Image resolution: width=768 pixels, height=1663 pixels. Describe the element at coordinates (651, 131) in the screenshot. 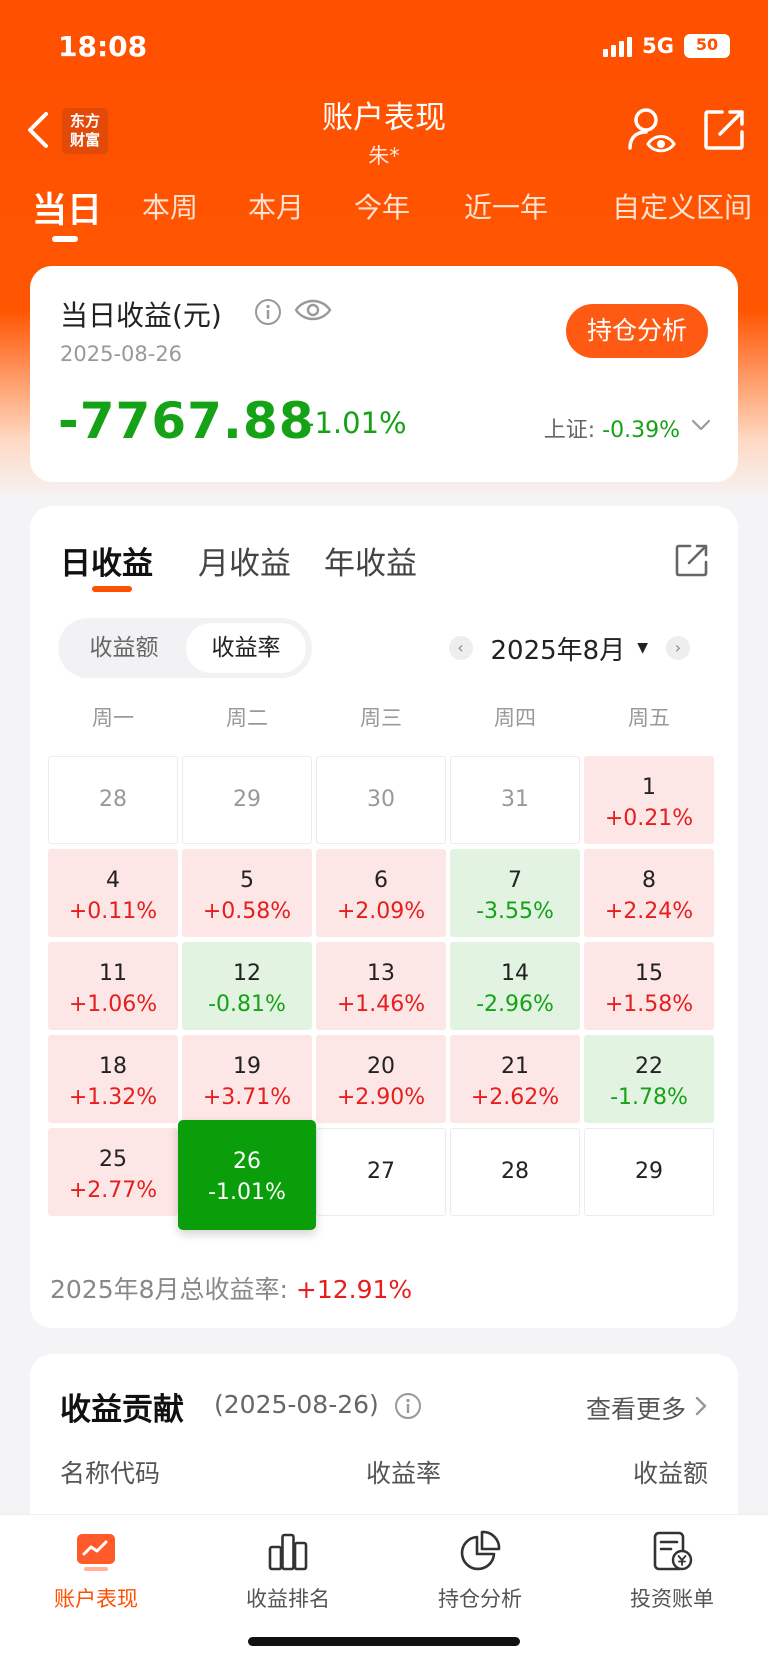

I see `user-privacy-icon` at that location.